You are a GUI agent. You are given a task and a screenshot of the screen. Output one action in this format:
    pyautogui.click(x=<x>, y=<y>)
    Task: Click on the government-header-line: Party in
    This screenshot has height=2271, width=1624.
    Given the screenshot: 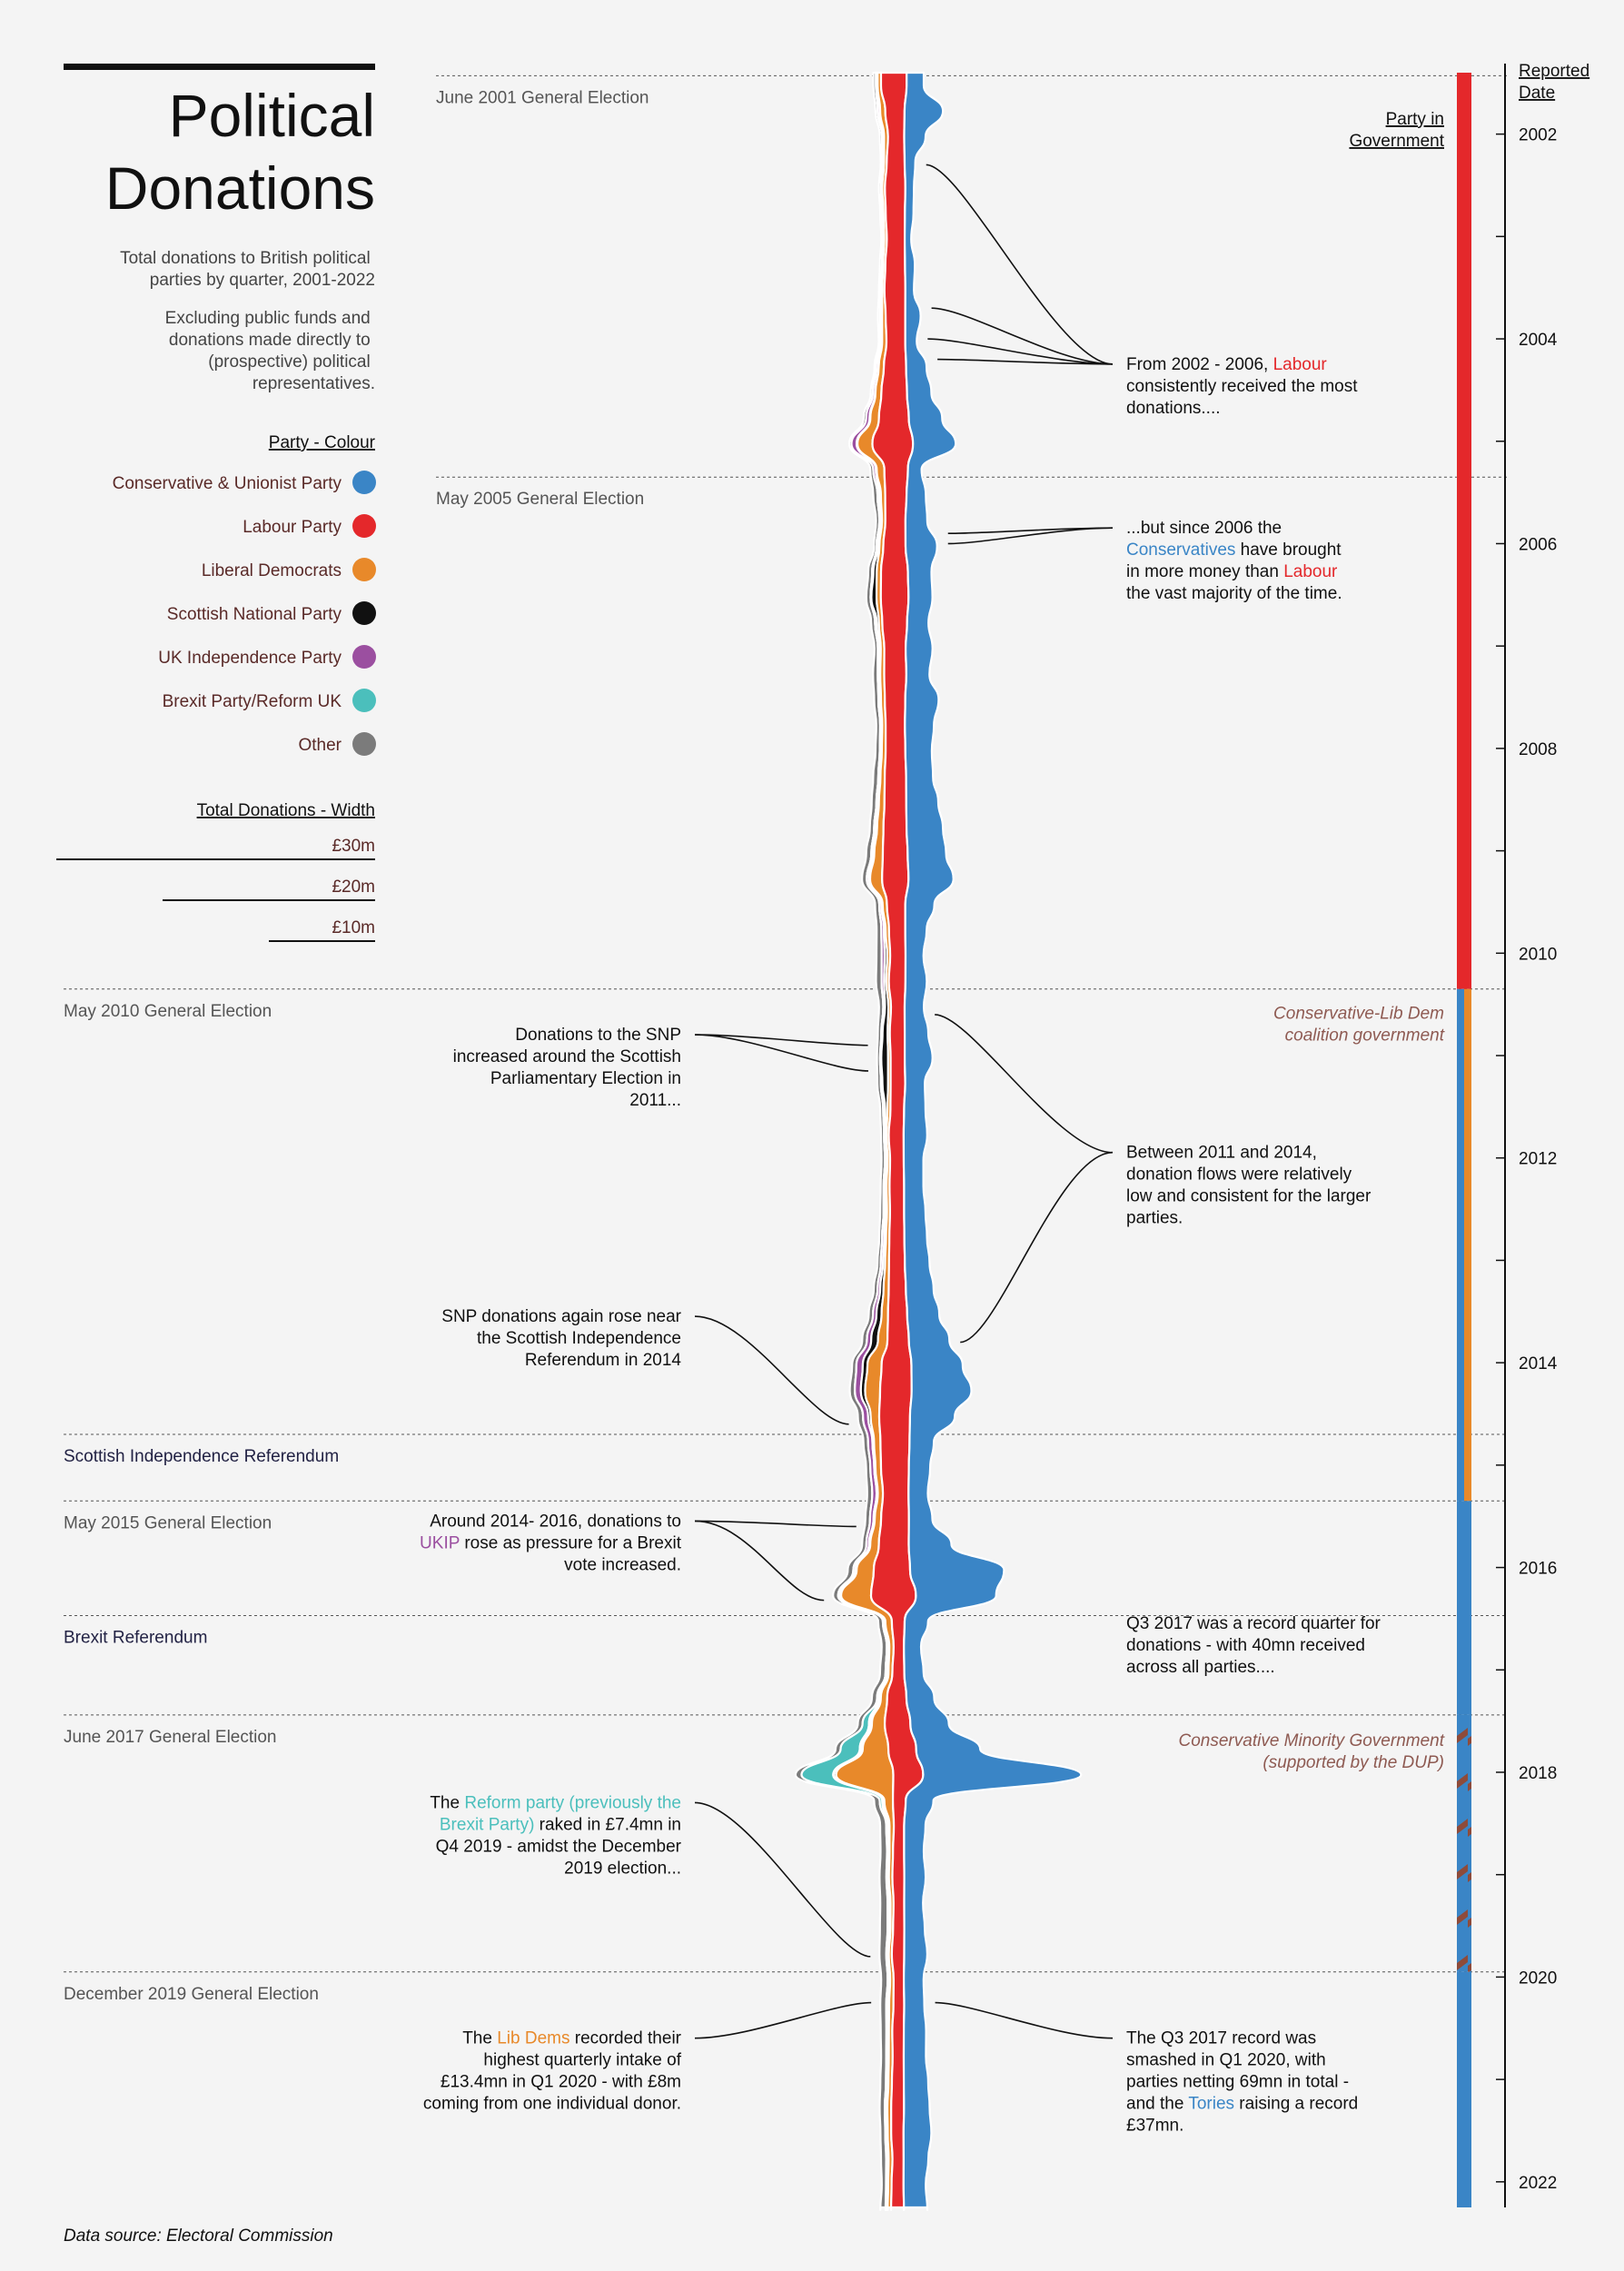 What is the action you would take?
    pyautogui.click(x=1415, y=120)
    